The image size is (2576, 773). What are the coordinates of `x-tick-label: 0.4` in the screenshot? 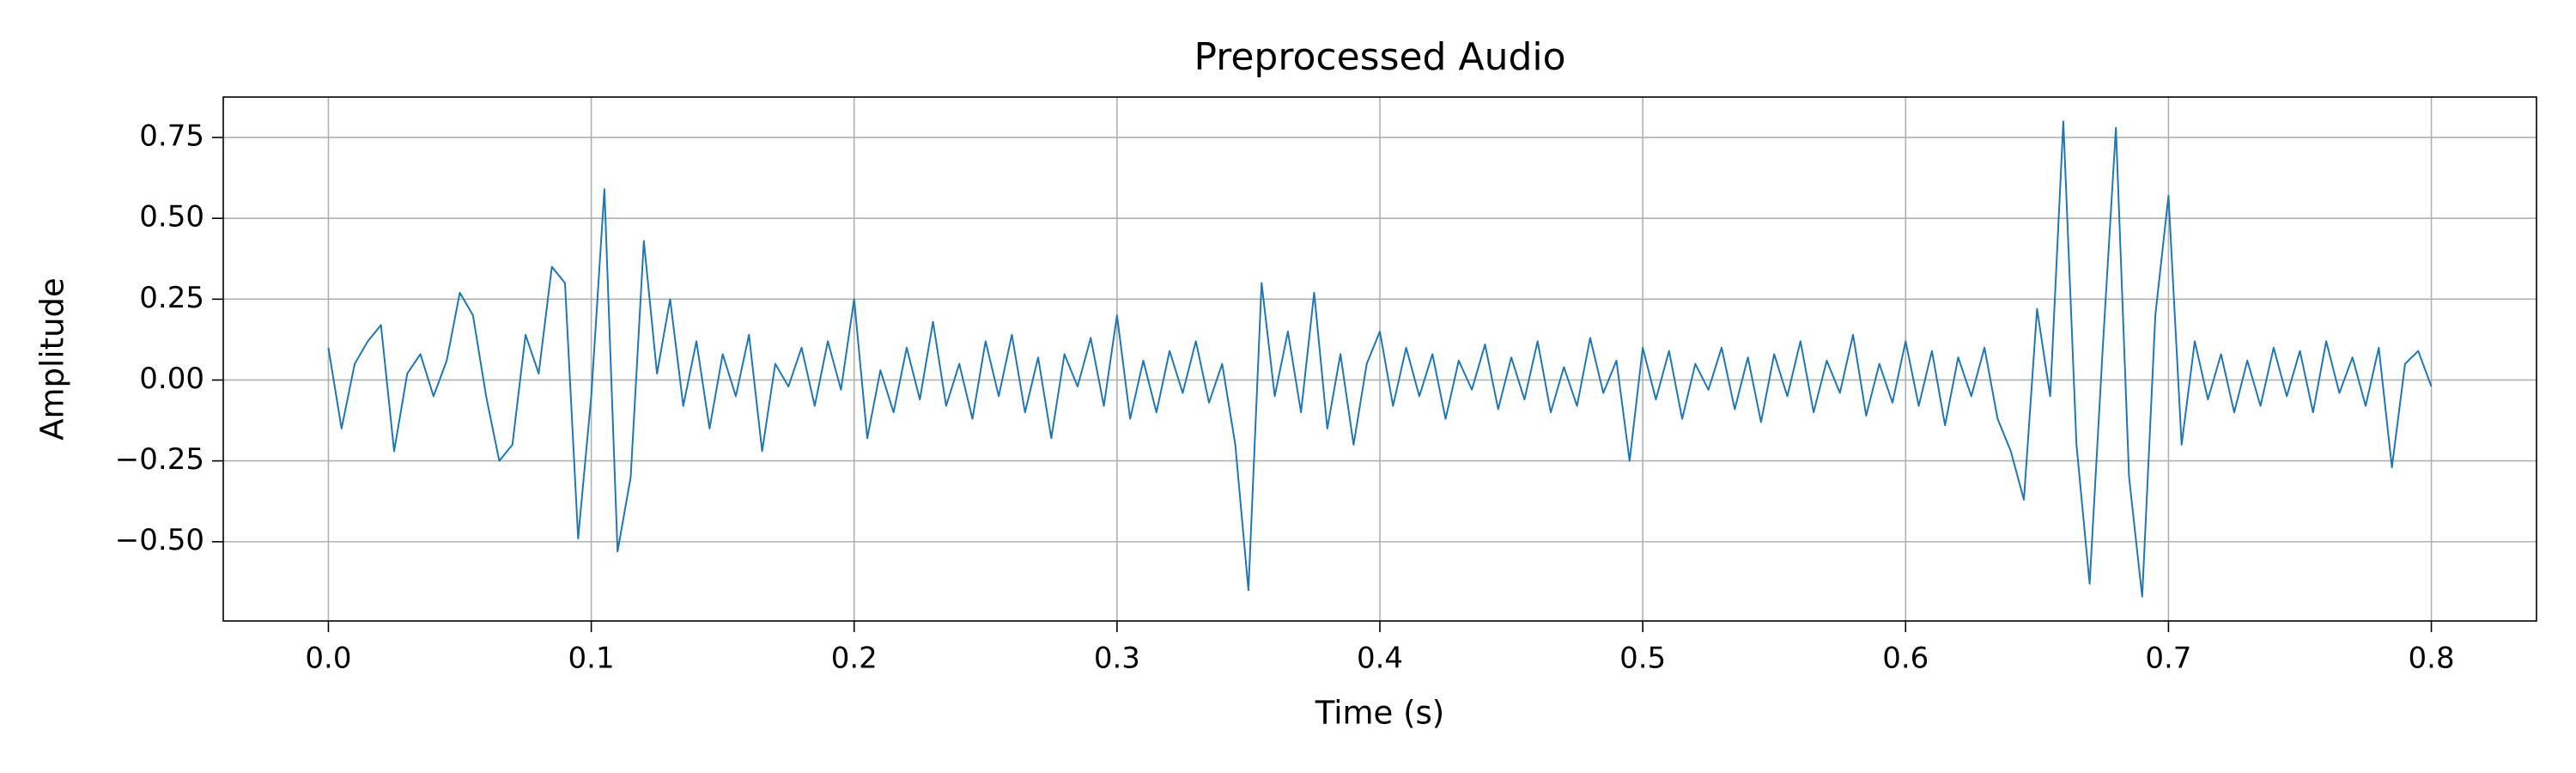 It's located at (1380, 659).